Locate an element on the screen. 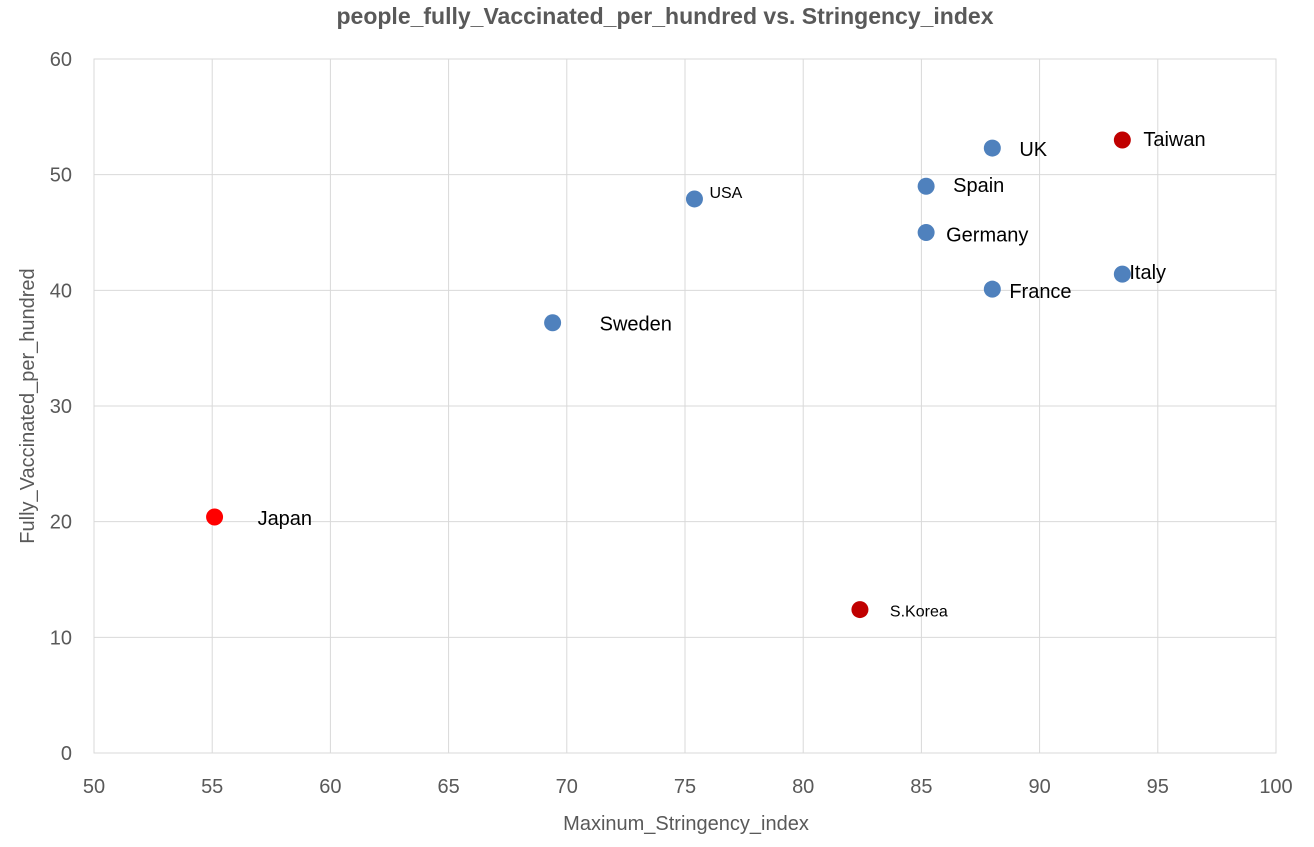  data-label-sweden: Sweden is located at coordinates (636, 325).